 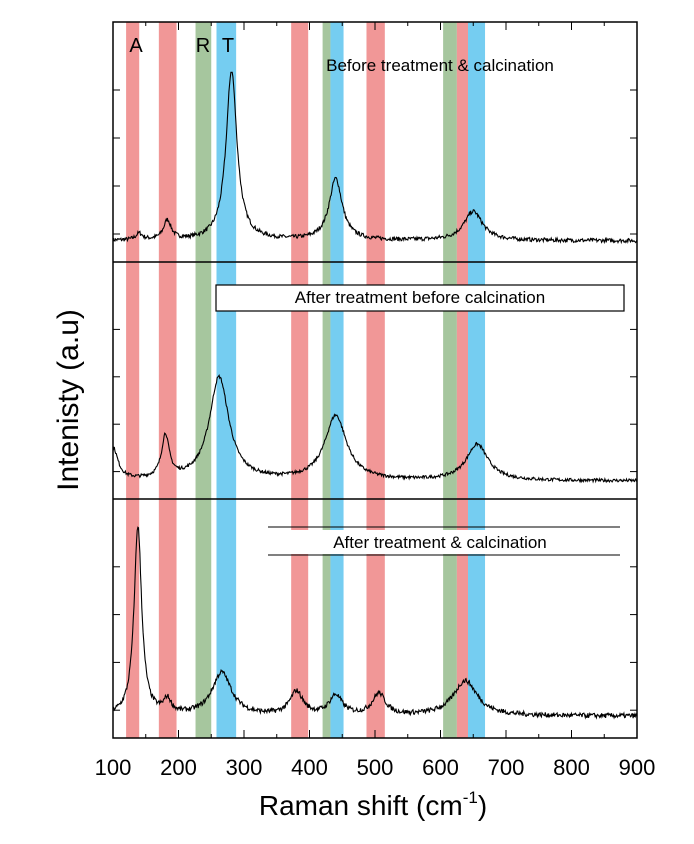 I want to click on x-tick-label: 300, so click(x=244, y=767).